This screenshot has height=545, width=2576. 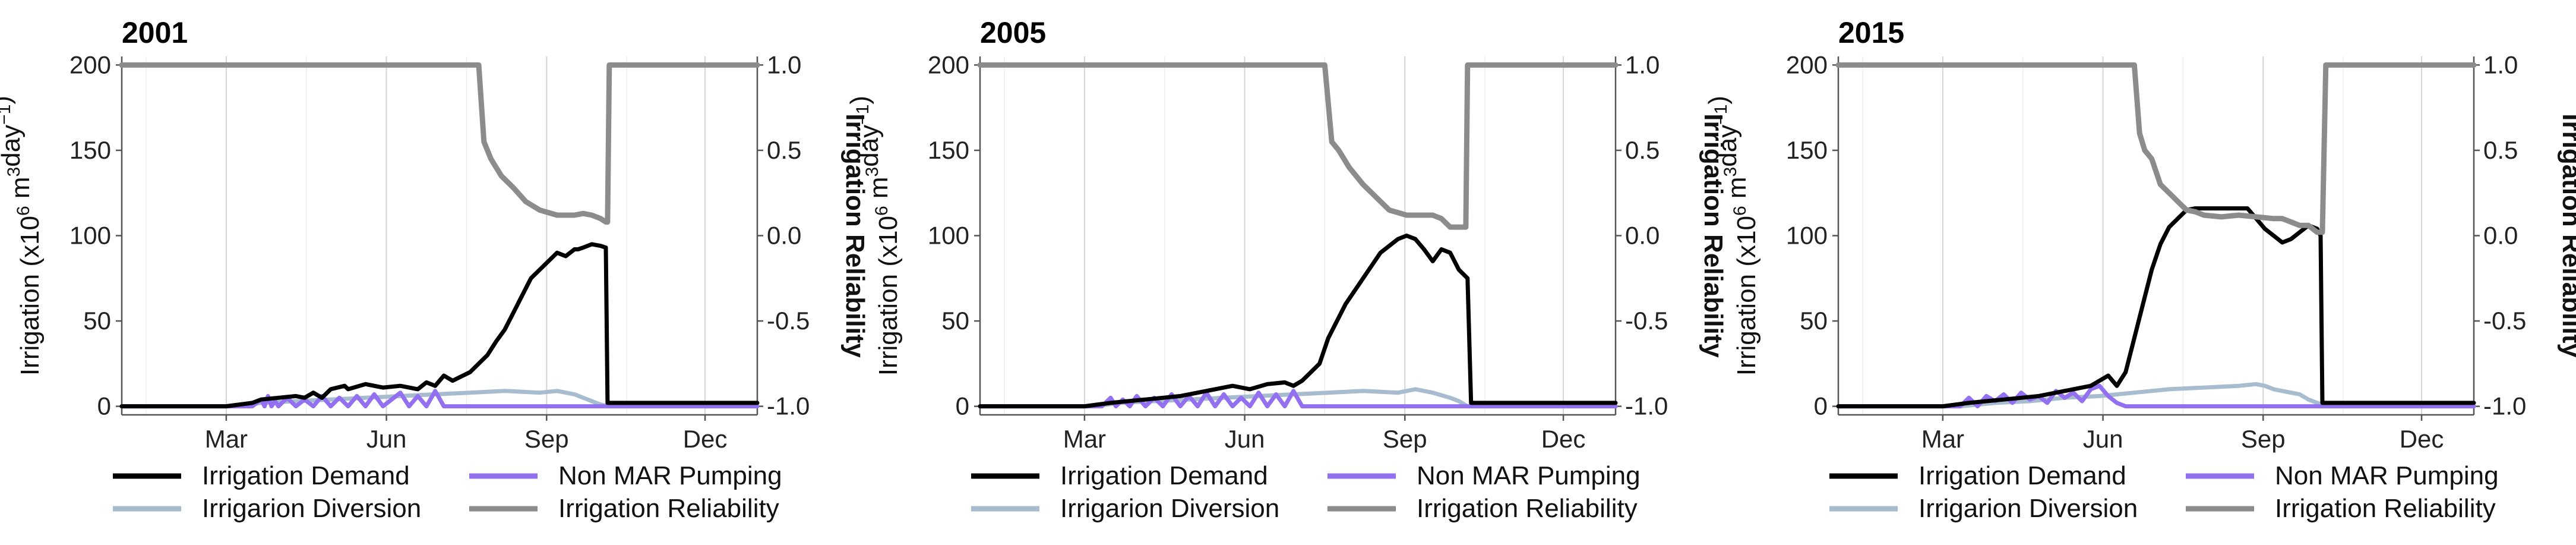 I want to click on panel-title: 2001, so click(x=155, y=32).